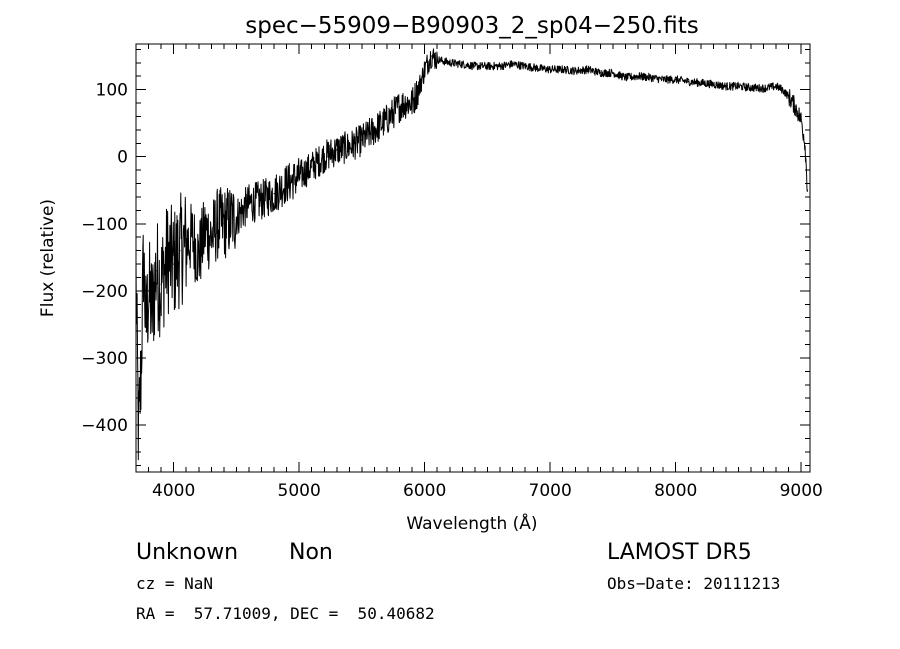 The height and width of the screenshot is (649, 900). What do you see at coordinates (104, 225) in the screenshot?
I see `y-tick-label: −100` at bounding box center [104, 225].